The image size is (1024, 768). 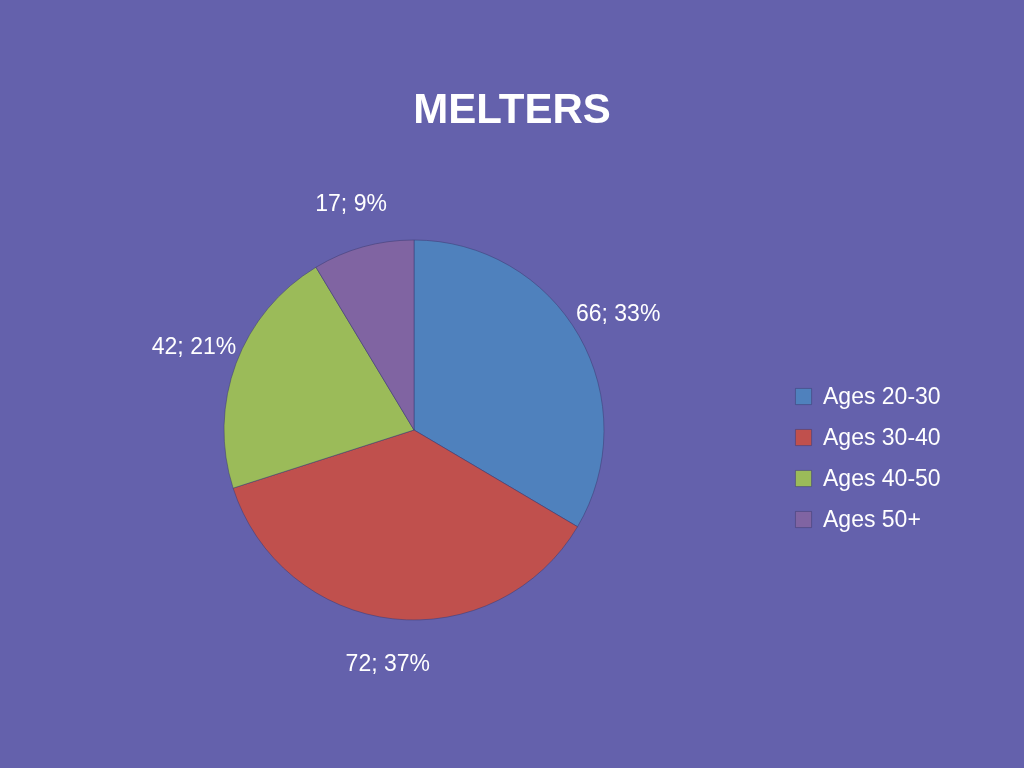 I want to click on data-label: 17; 9%, so click(x=351, y=202).